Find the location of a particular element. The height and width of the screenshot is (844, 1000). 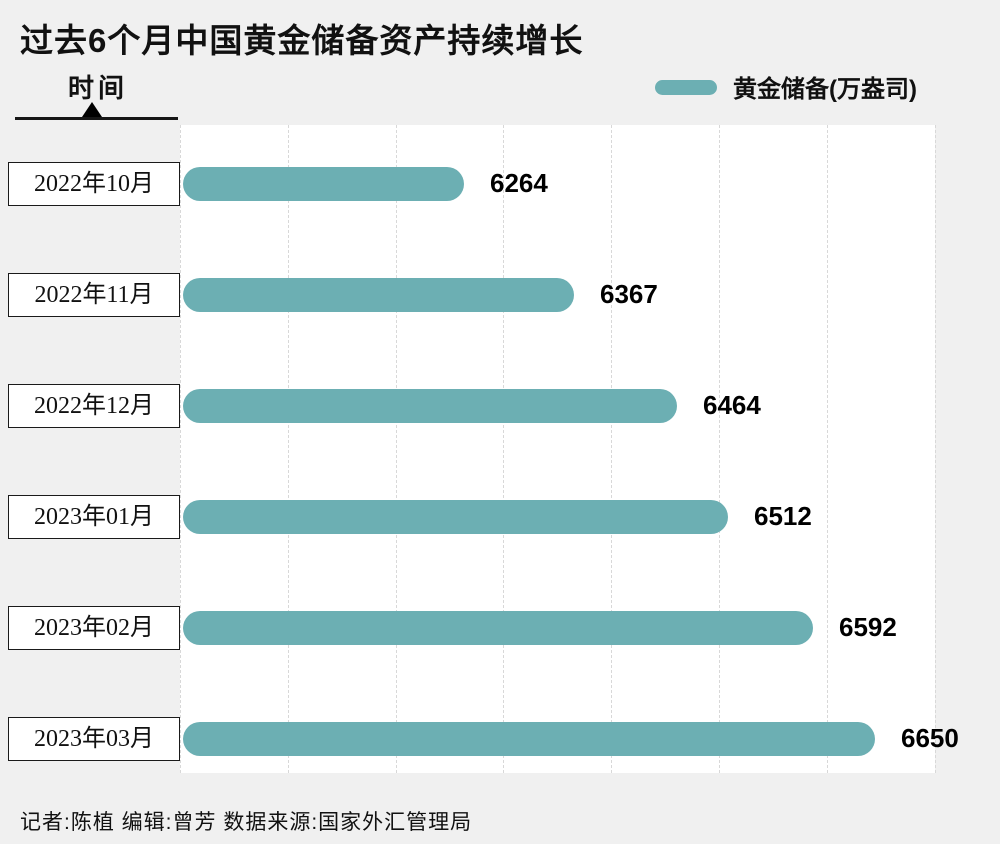

axis-arrow-icon is located at coordinates (92, 109).